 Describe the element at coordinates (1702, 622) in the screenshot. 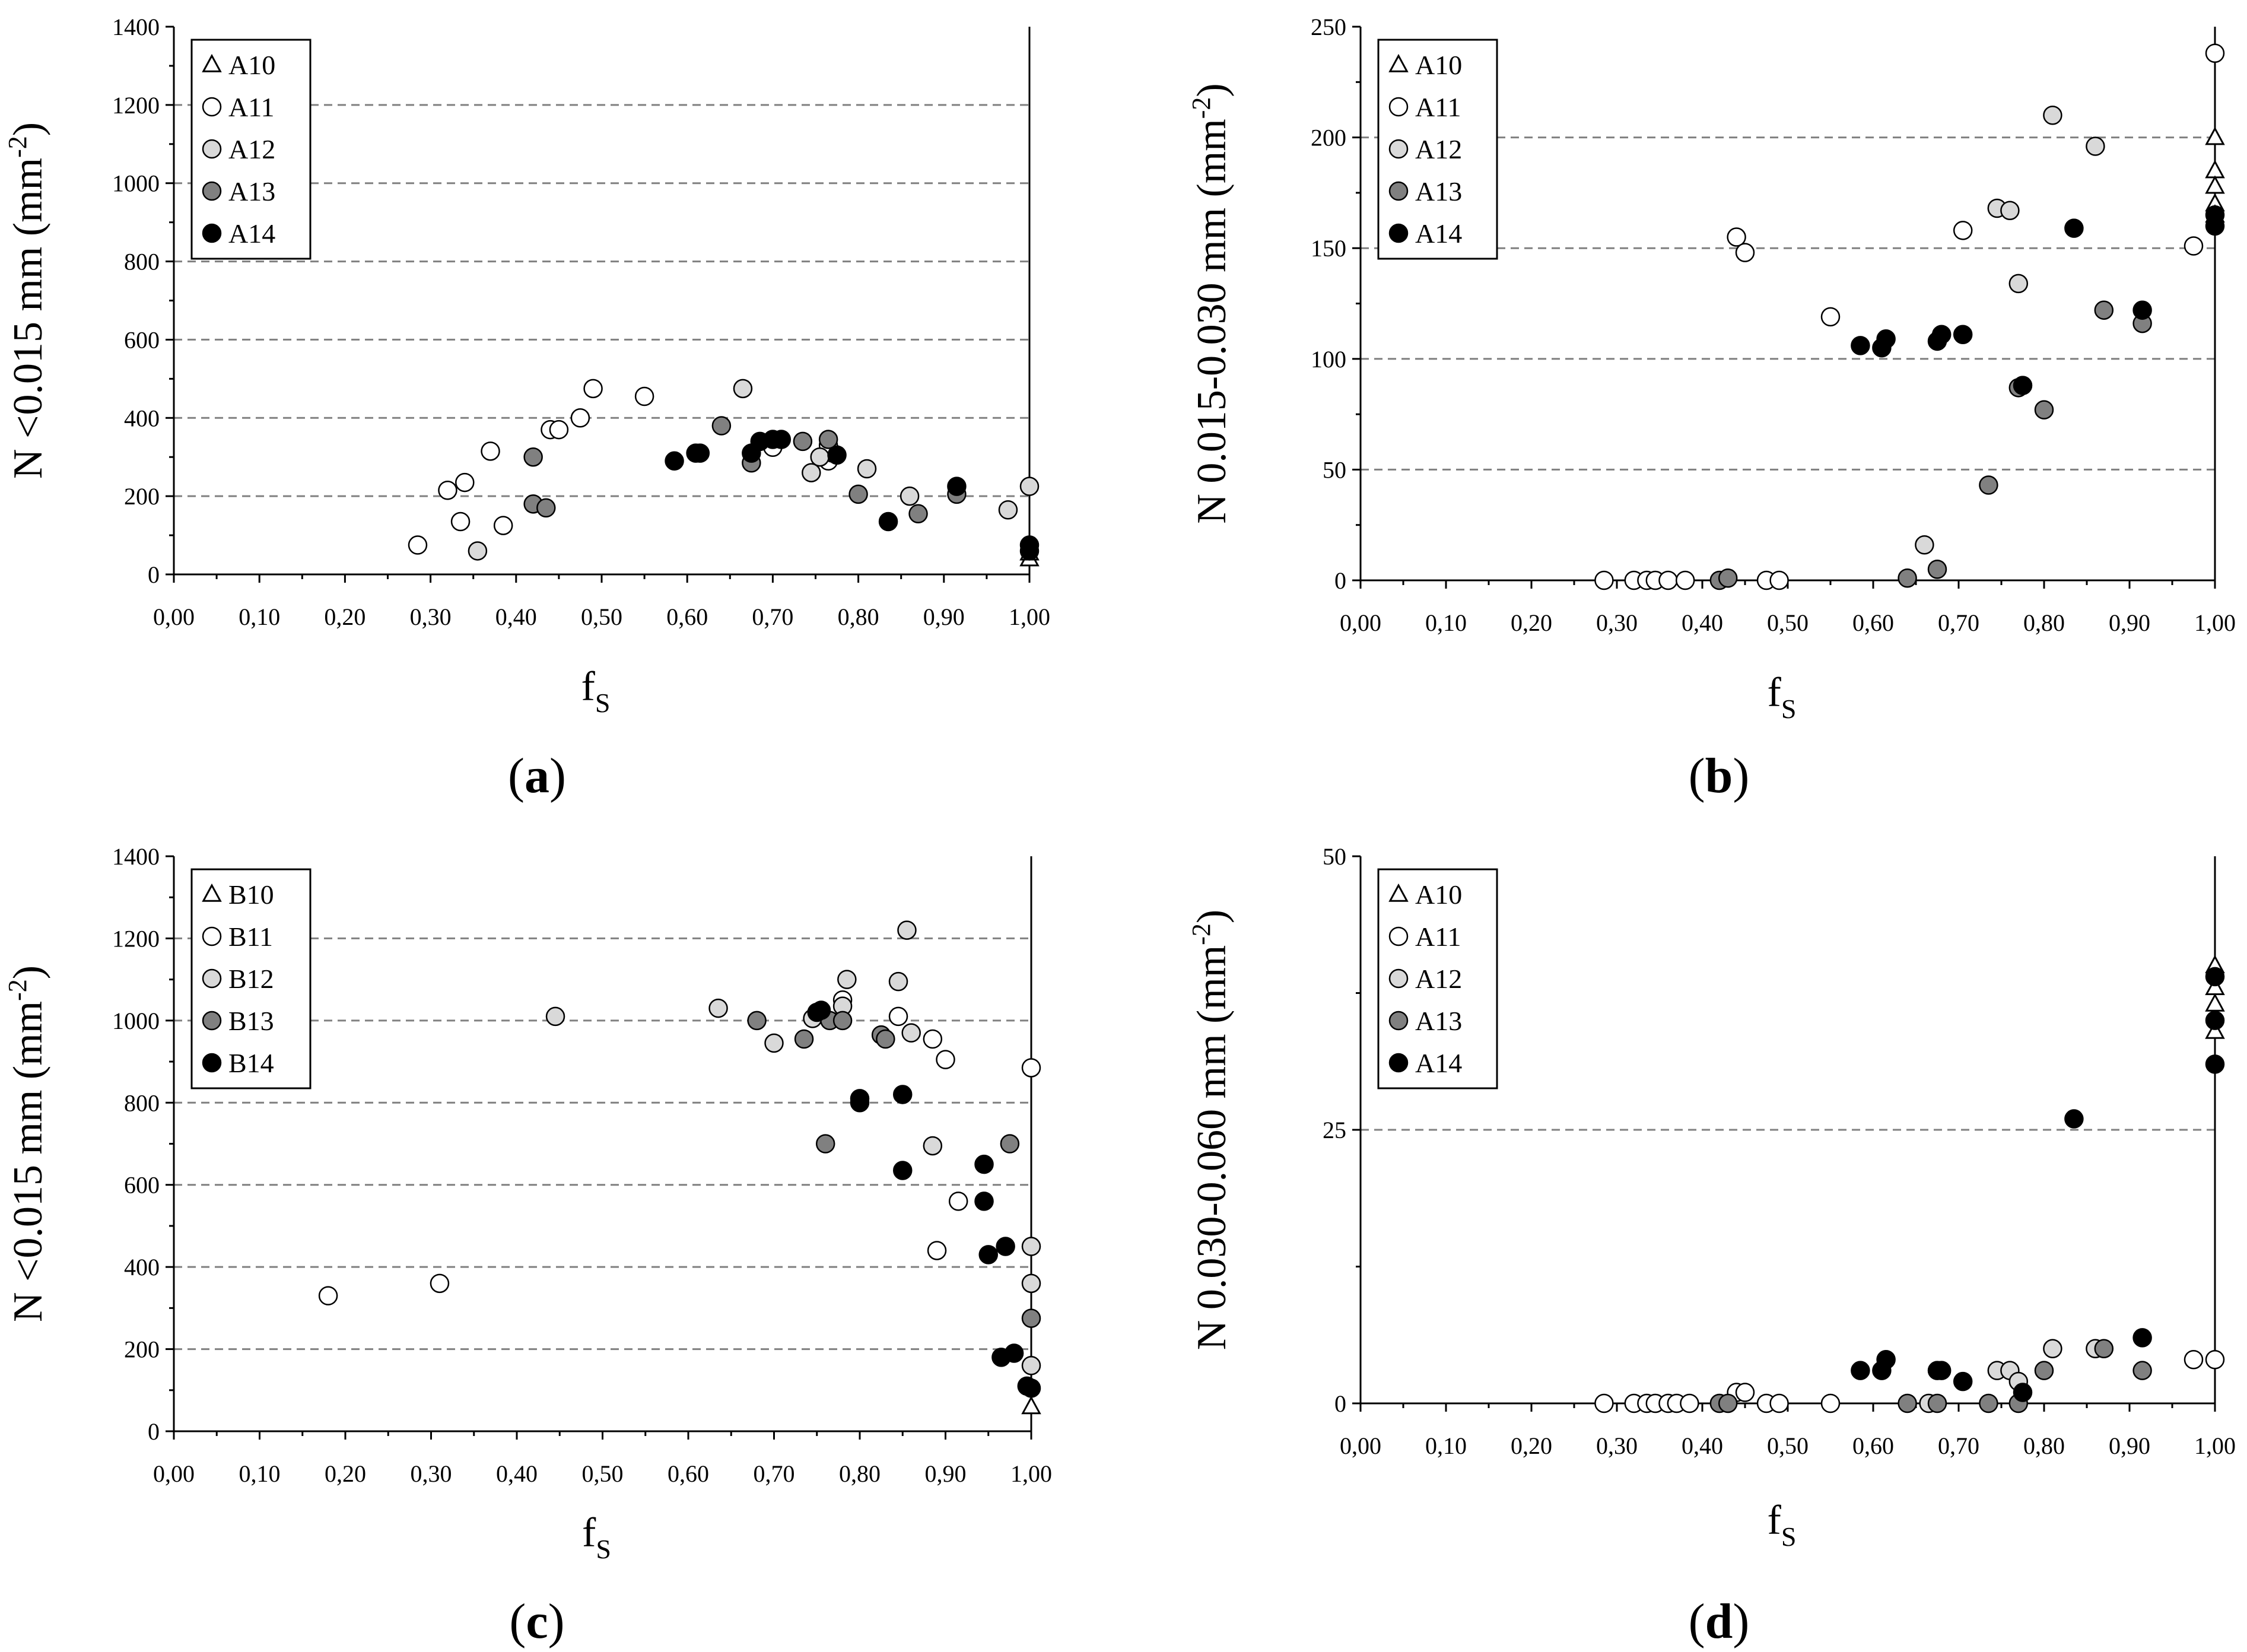

I see `x-tick-label: 0,40` at that location.